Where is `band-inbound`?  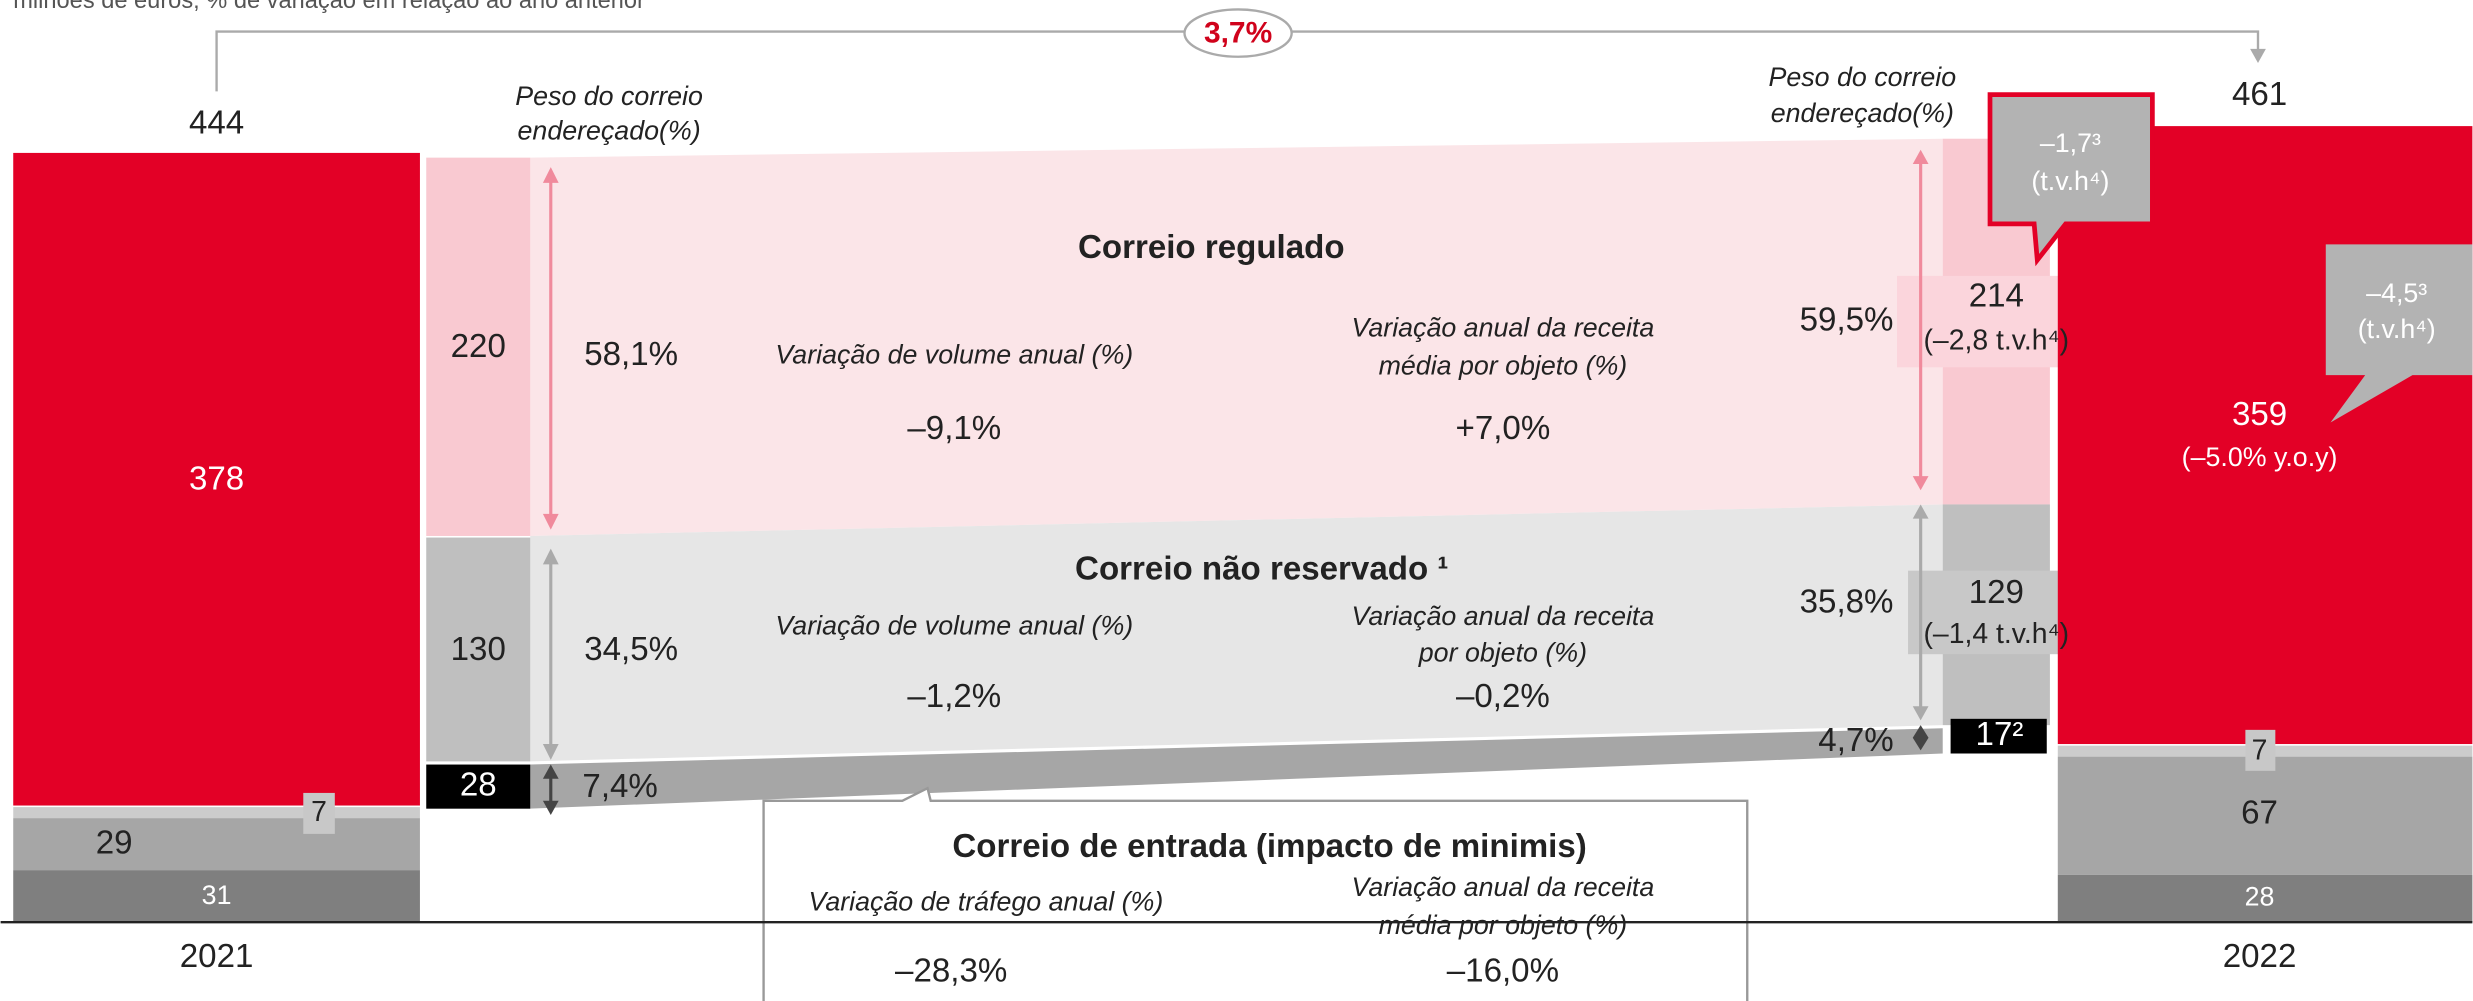 band-inbound is located at coordinates (1236, 768).